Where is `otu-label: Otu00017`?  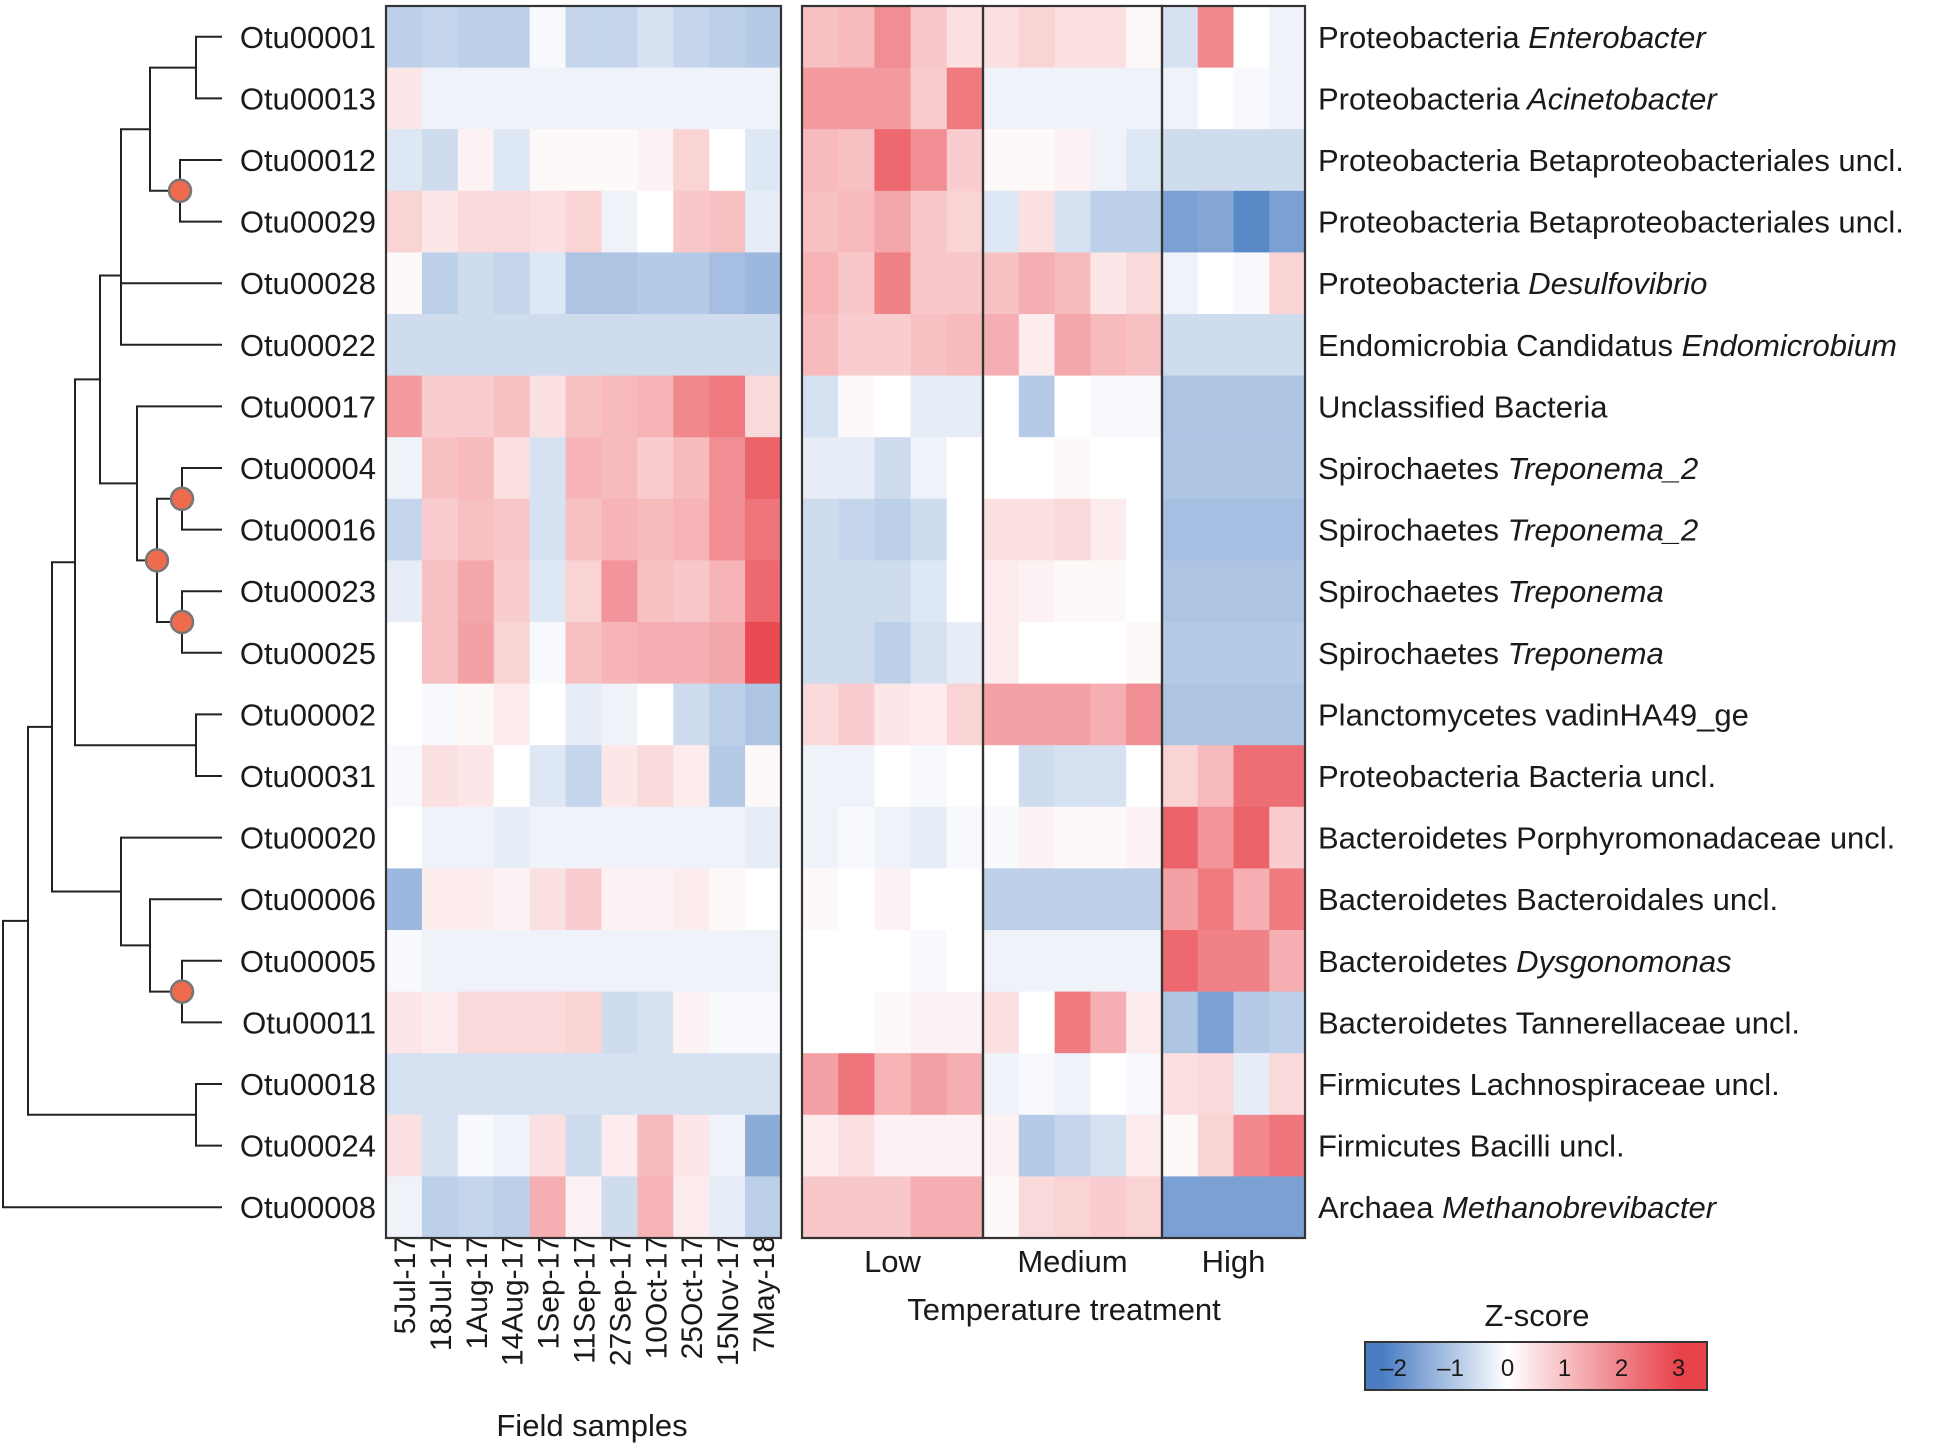
otu-label: Otu00017 is located at coordinates (308, 406).